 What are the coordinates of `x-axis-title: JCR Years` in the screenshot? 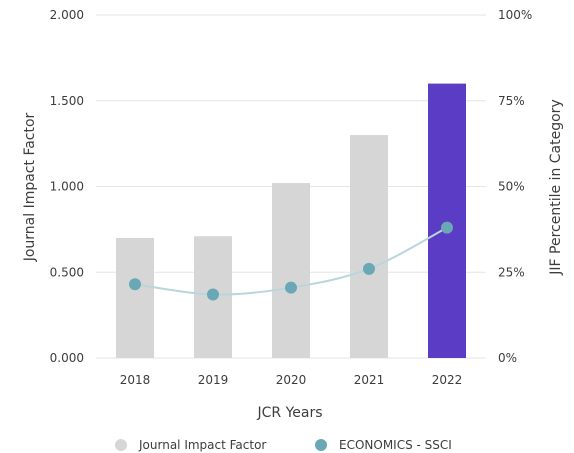 It's located at (289, 413).